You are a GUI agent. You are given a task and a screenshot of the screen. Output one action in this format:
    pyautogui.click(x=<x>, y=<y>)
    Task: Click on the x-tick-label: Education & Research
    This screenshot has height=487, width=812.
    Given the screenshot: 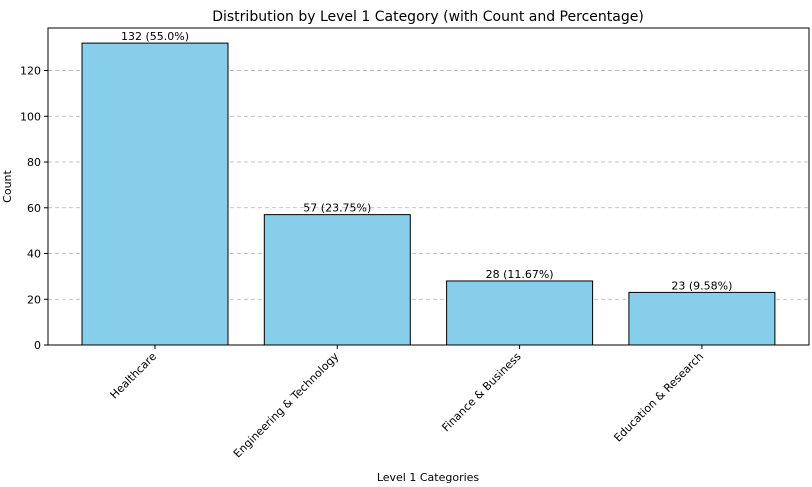 What is the action you would take?
    pyautogui.click(x=658, y=397)
    